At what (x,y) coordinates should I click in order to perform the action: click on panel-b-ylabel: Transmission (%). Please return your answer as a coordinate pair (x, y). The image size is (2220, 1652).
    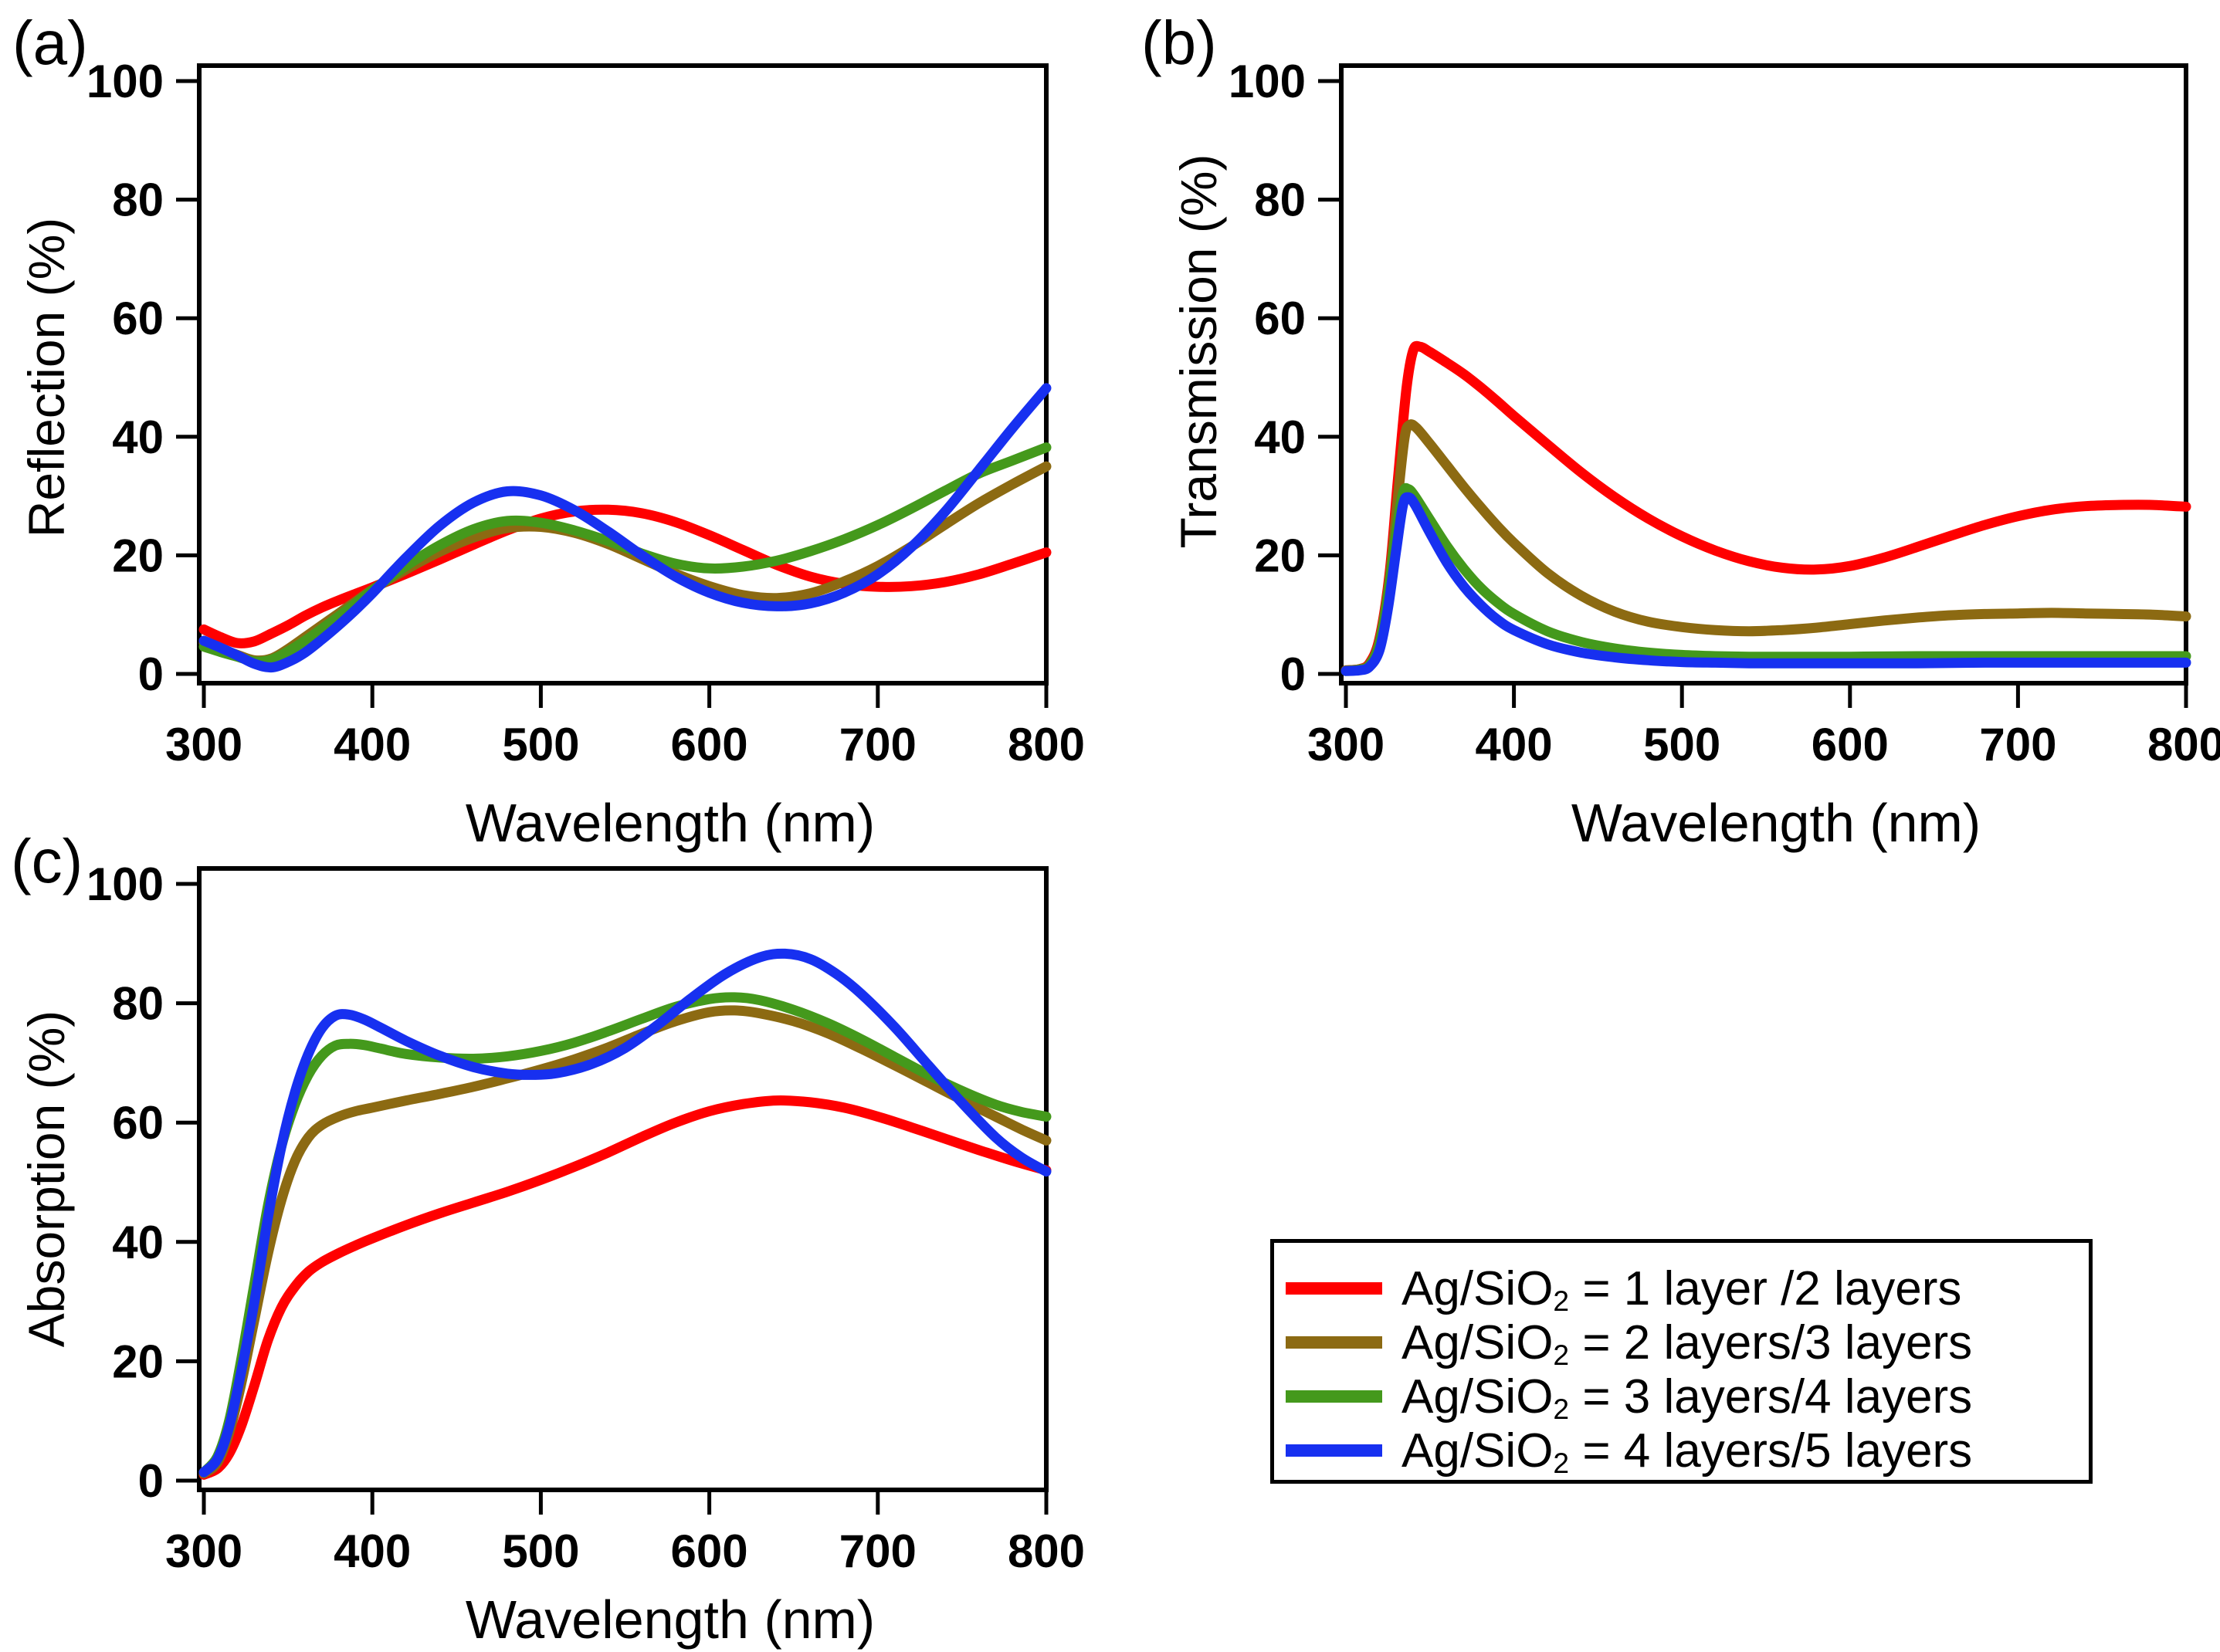
    Looking at the image, I should click on (1198, 351).